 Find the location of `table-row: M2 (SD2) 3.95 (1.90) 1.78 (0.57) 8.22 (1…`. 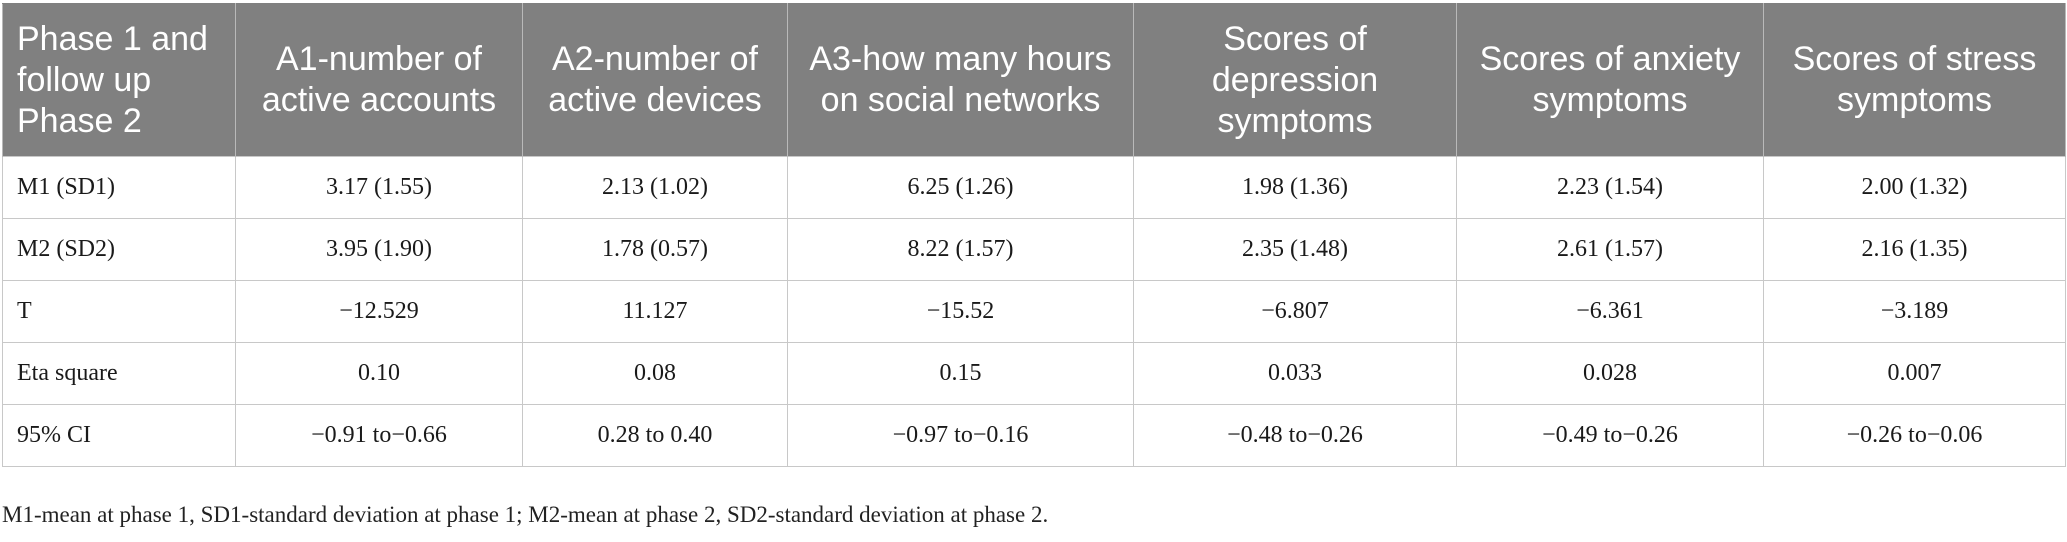

table-row: M2 (SD2) 3.95 (1.90) 1.78 (0.57) 8.22 (1… is located at coordinates (1034, 249).